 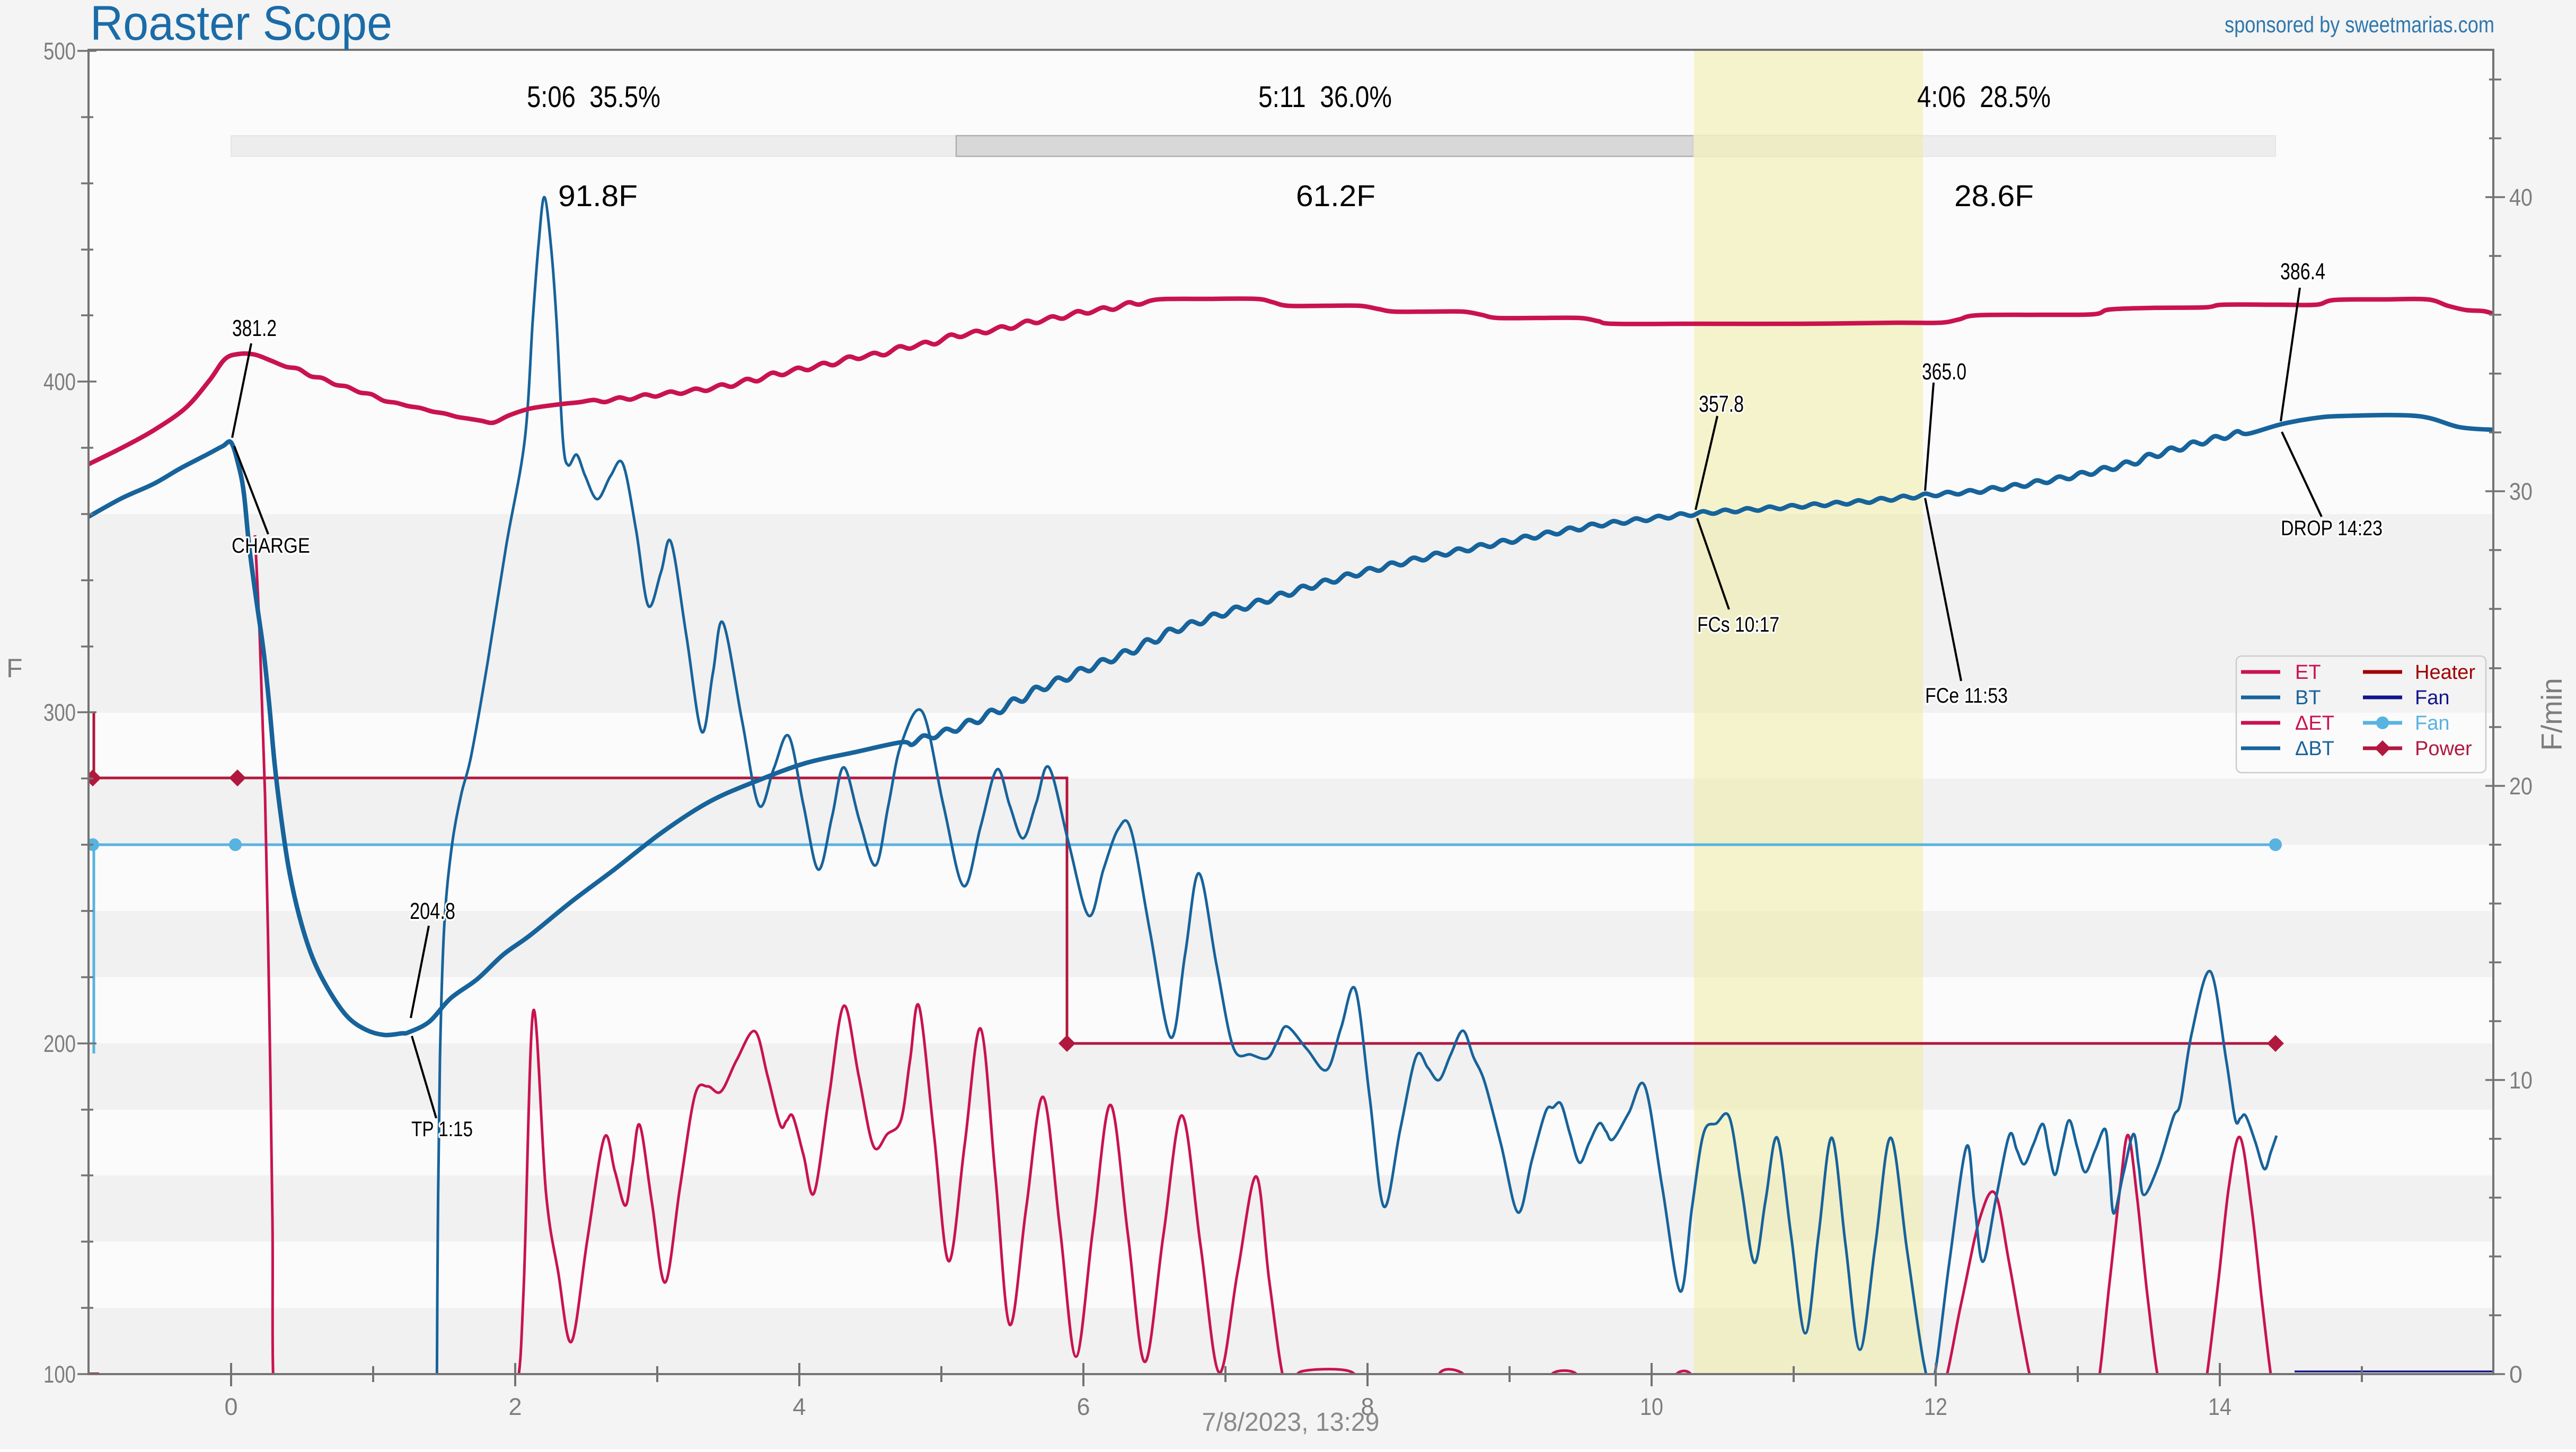 I want to click on svg-text: 100, so click(x=59, y=1375).